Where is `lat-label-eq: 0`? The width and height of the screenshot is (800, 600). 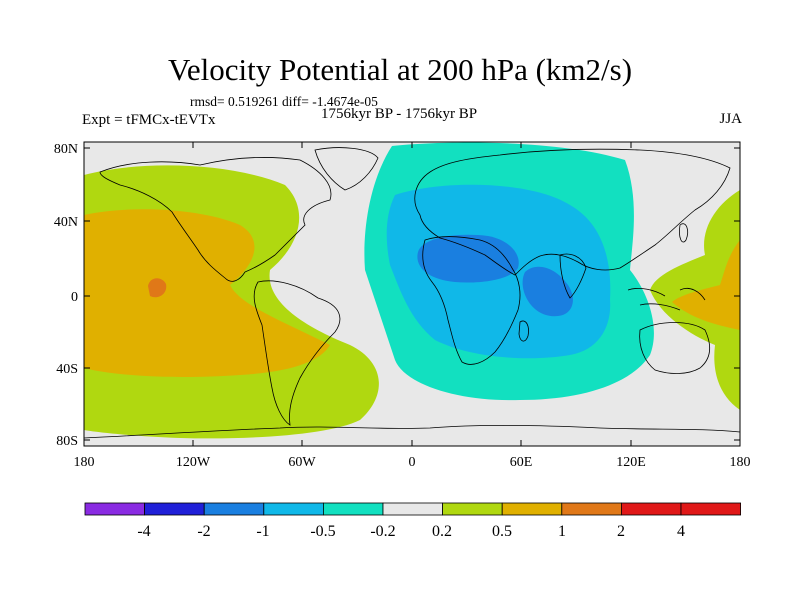
lat-label-eq: 0 is located at coordinates (74, 297).